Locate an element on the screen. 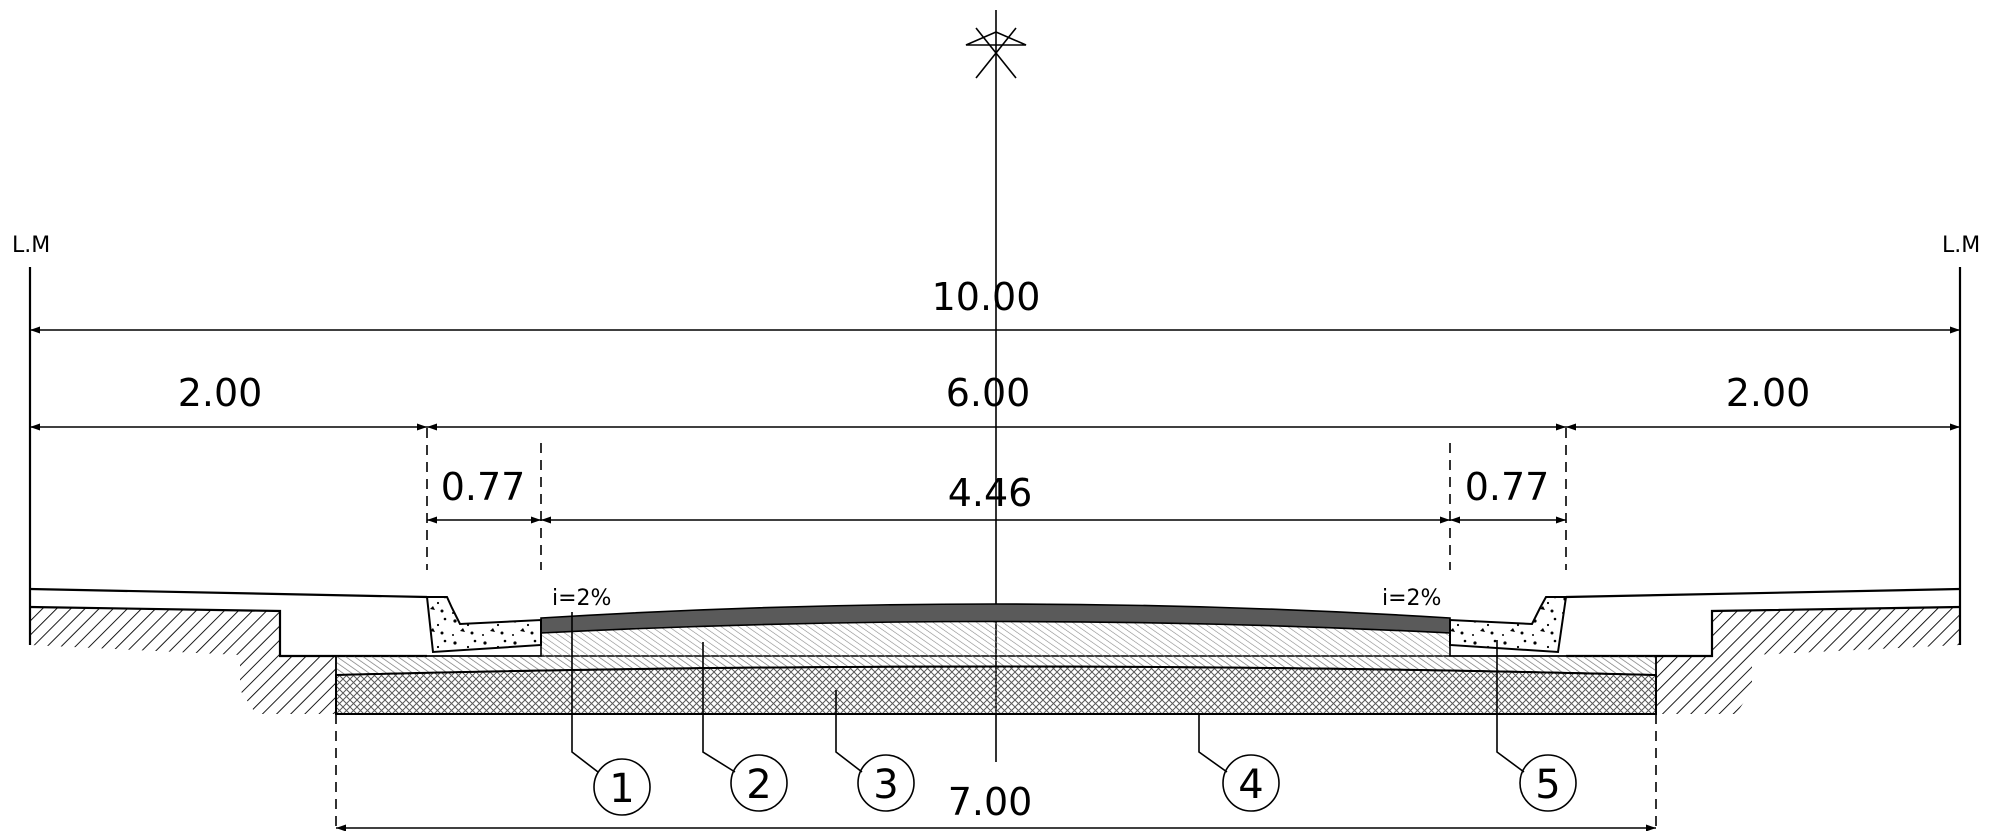 This screenshot has height=831, width=1991. callout-5-label: 5 is located at coordinates (1547, 785).